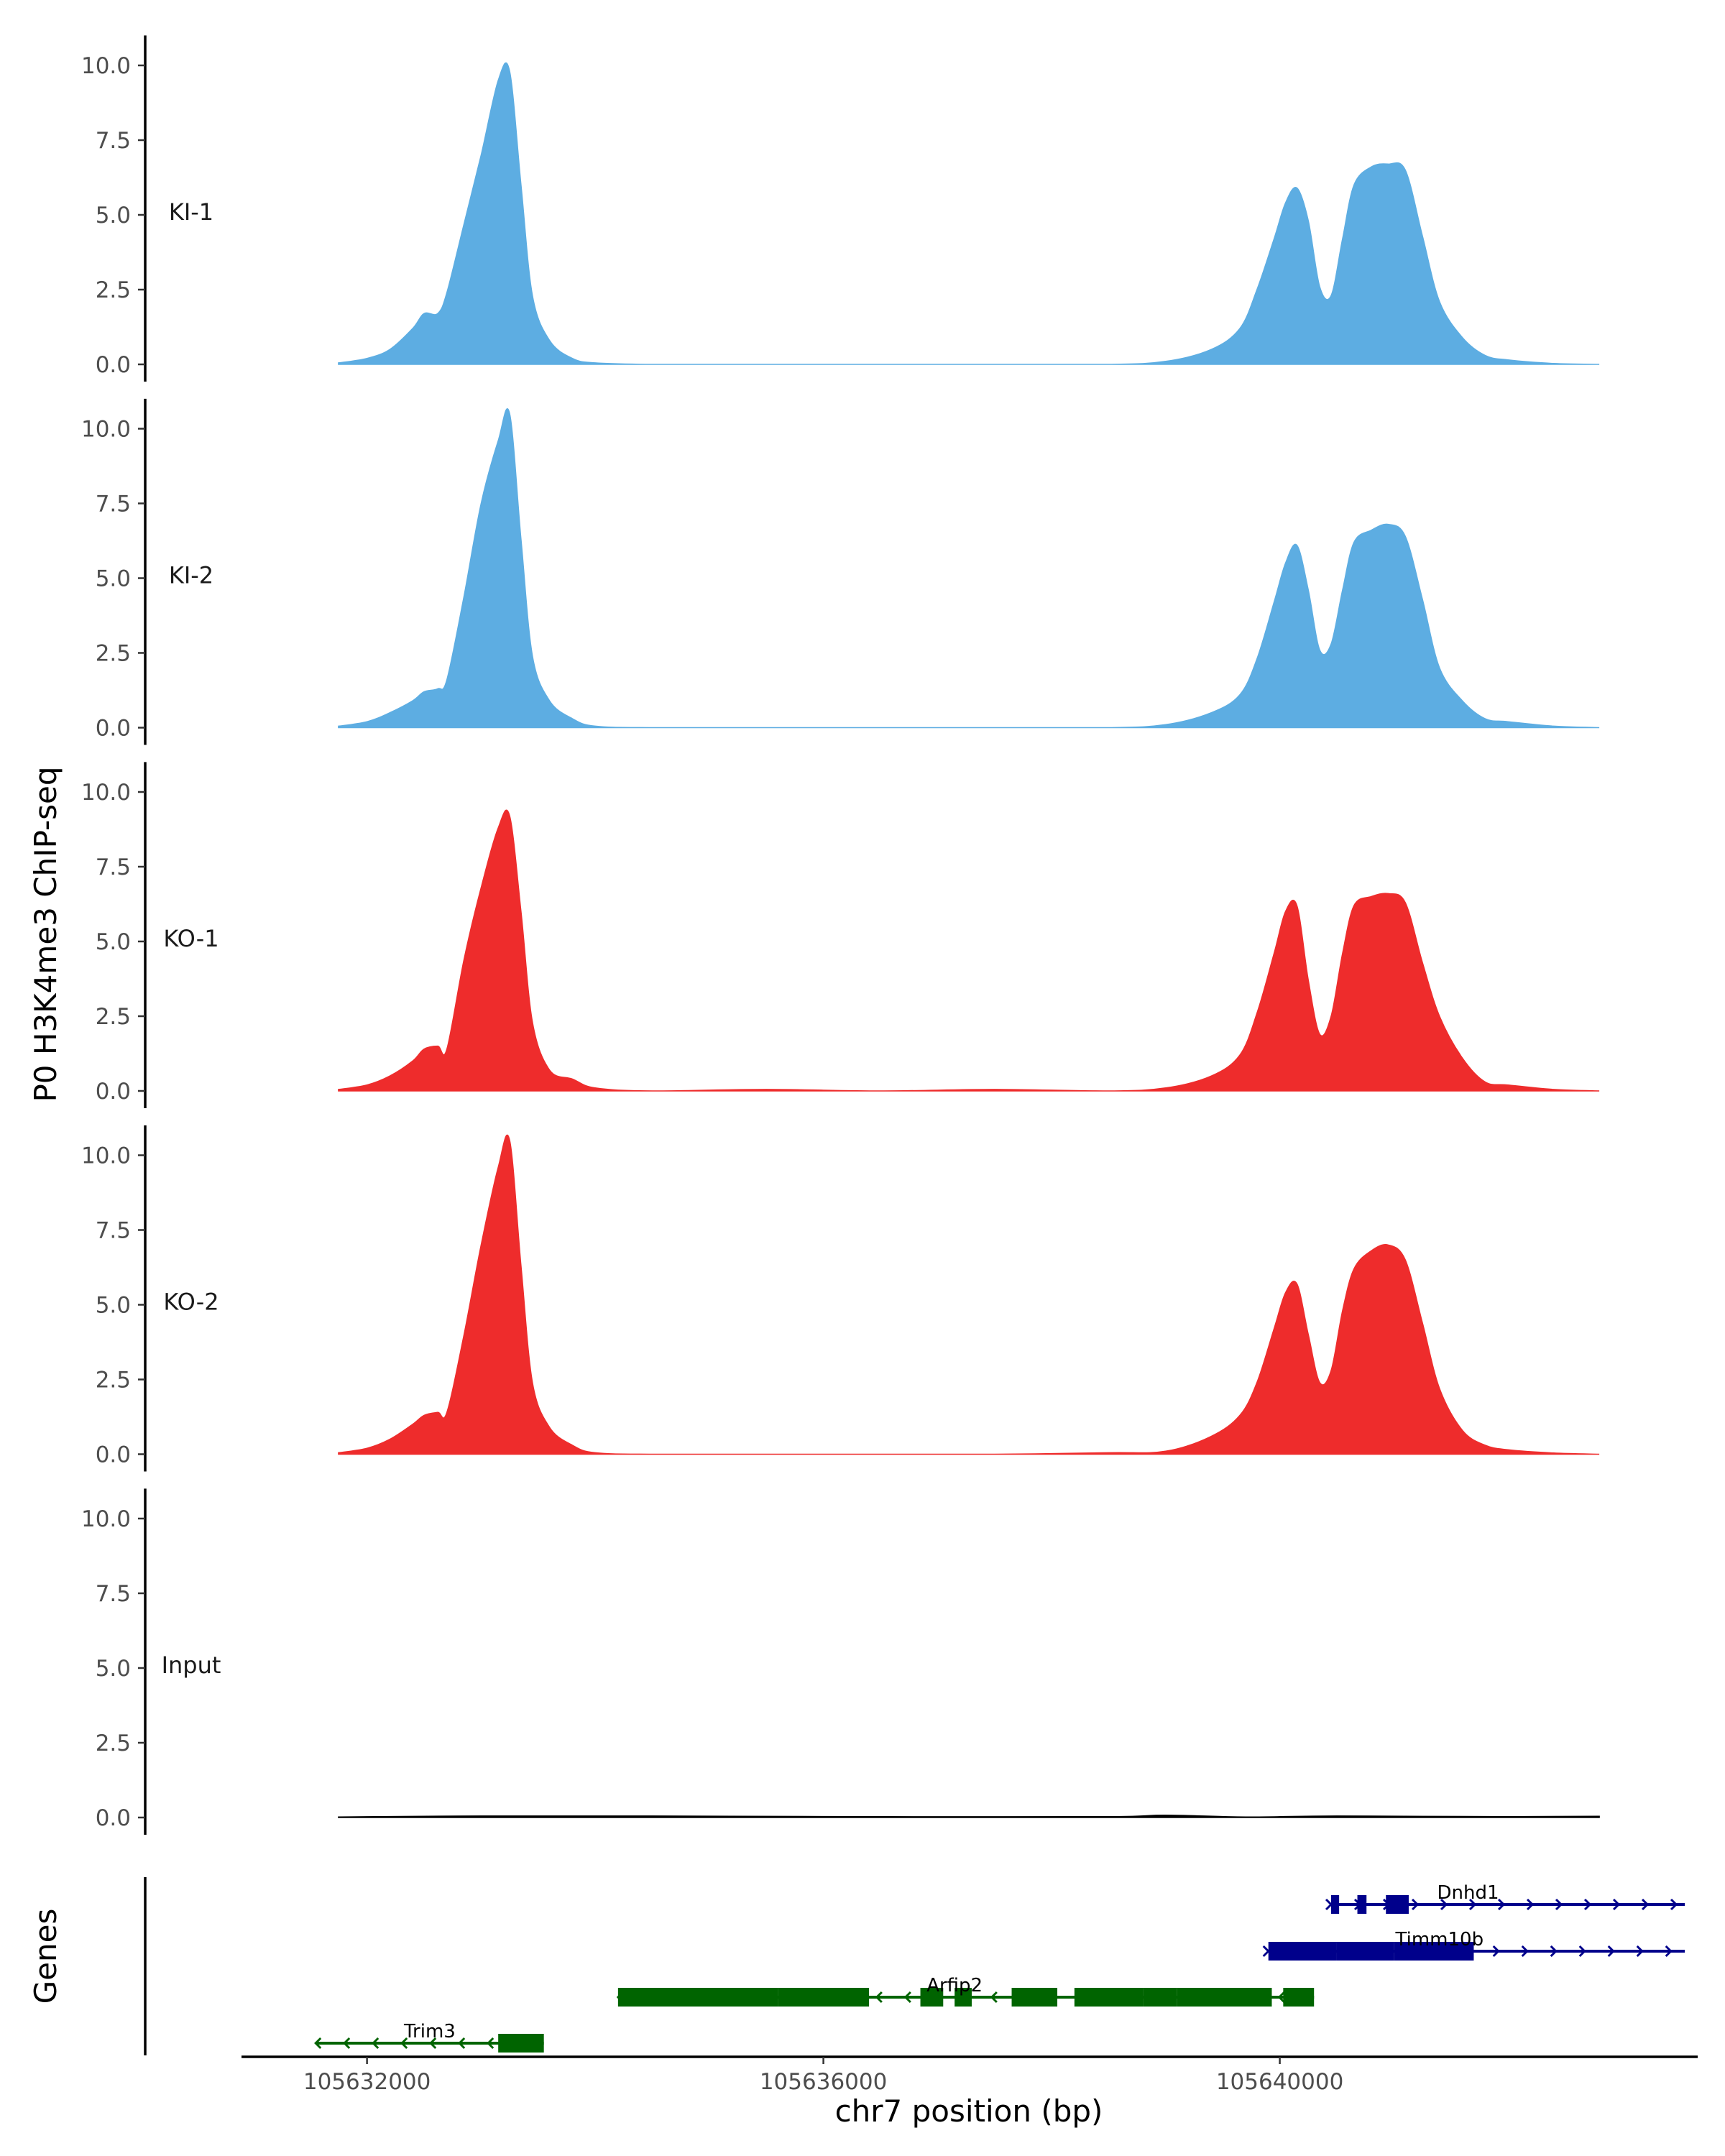  What do you see at coordinates (191, 1665) in the screenshot?
I see `track-label: Input` at bounding box center [191, 1665].